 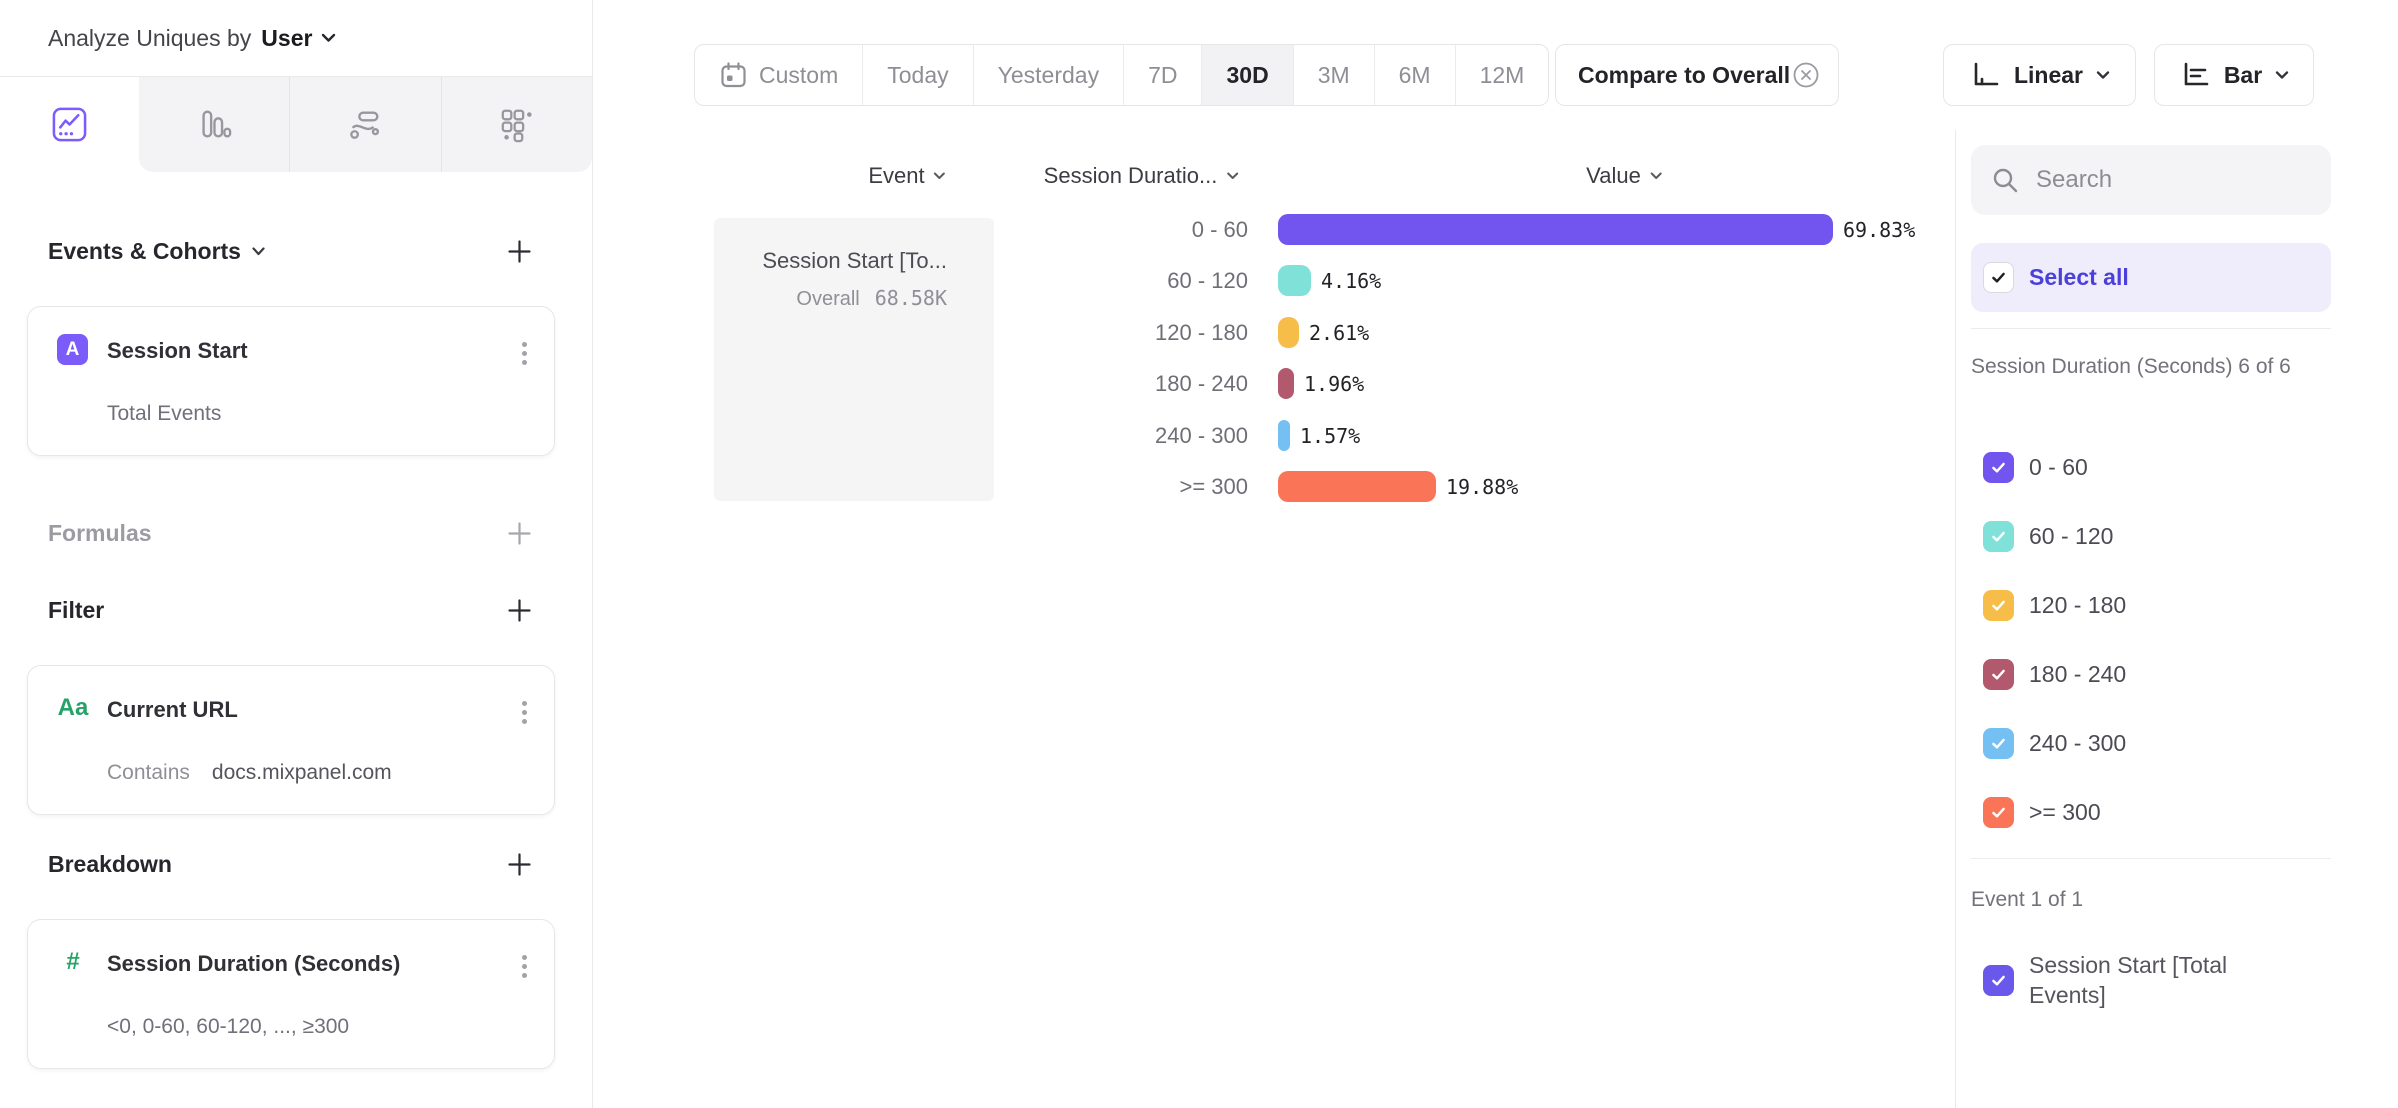 I want to click on analyze-by-dropdown: User, so click(x=298, y=38).